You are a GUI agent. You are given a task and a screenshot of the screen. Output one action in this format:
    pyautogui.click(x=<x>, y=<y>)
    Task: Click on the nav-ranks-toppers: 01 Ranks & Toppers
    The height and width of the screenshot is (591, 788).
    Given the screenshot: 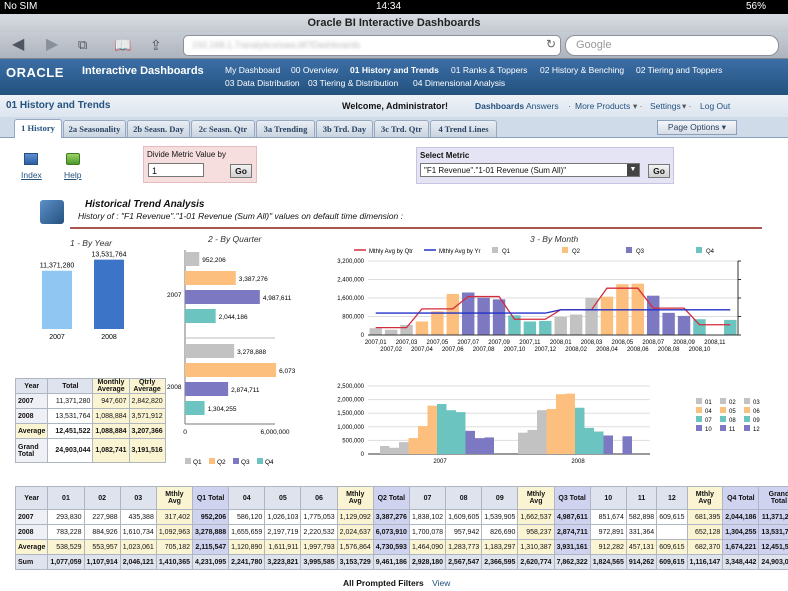 What is the action you would take?
    pyautogui.click(x=489, y=70)
    